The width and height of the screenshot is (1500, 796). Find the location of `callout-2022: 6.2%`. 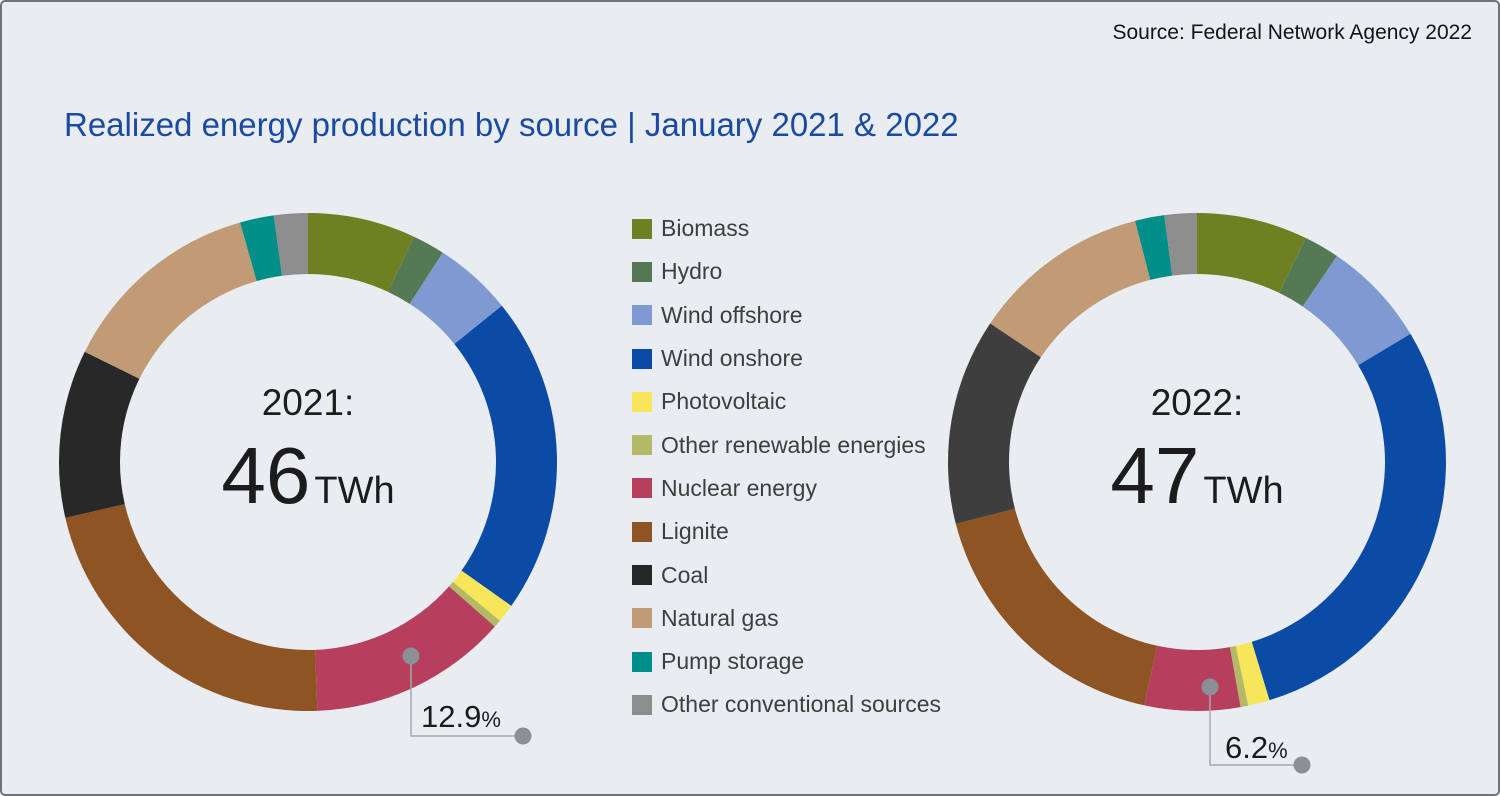

callout-2022: 6.2% is located at coordinates (1256, 726).